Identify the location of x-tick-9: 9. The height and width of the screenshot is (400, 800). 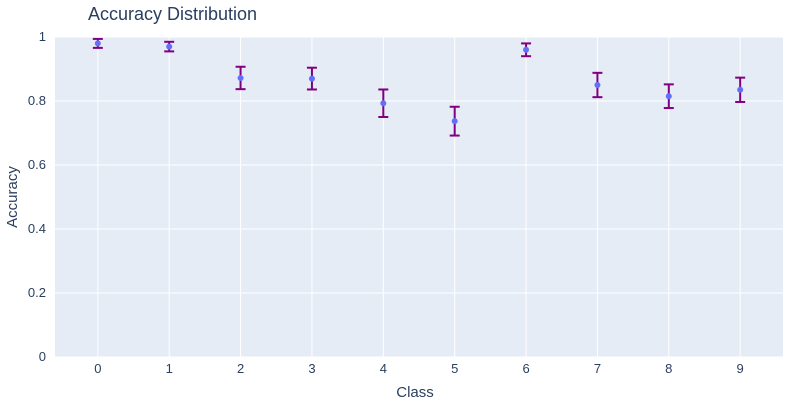
(740, 368).